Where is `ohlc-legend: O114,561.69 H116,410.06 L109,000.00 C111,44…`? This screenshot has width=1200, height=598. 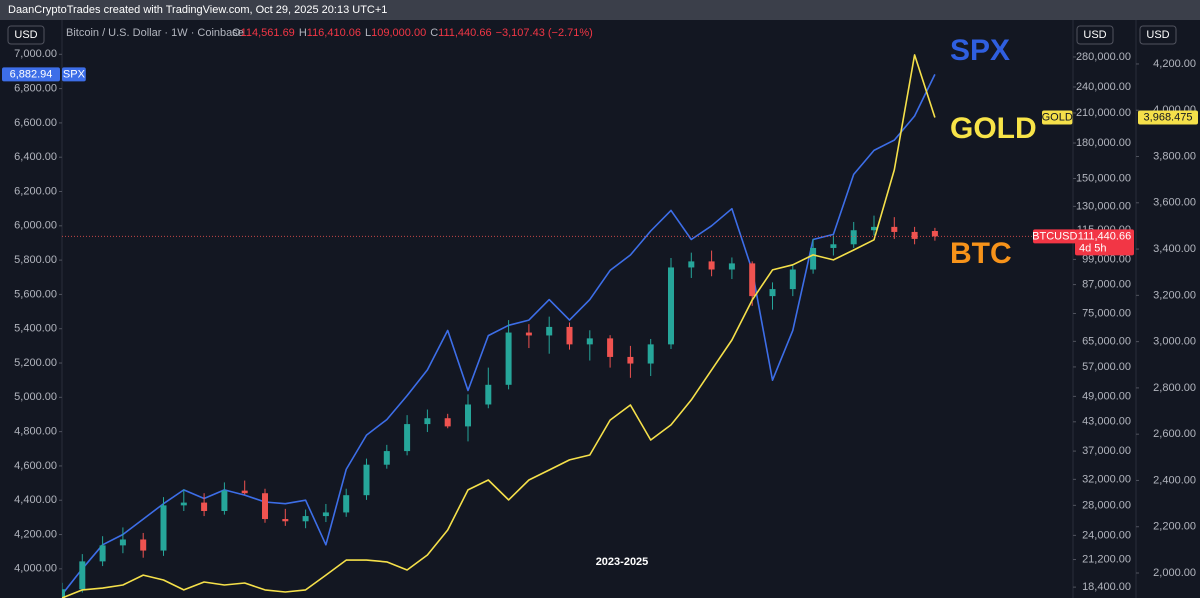
ohlc-legend: O114,561.69 H116,410.06 L109,000.00 C111,44… is located at coordinates (412, 33).